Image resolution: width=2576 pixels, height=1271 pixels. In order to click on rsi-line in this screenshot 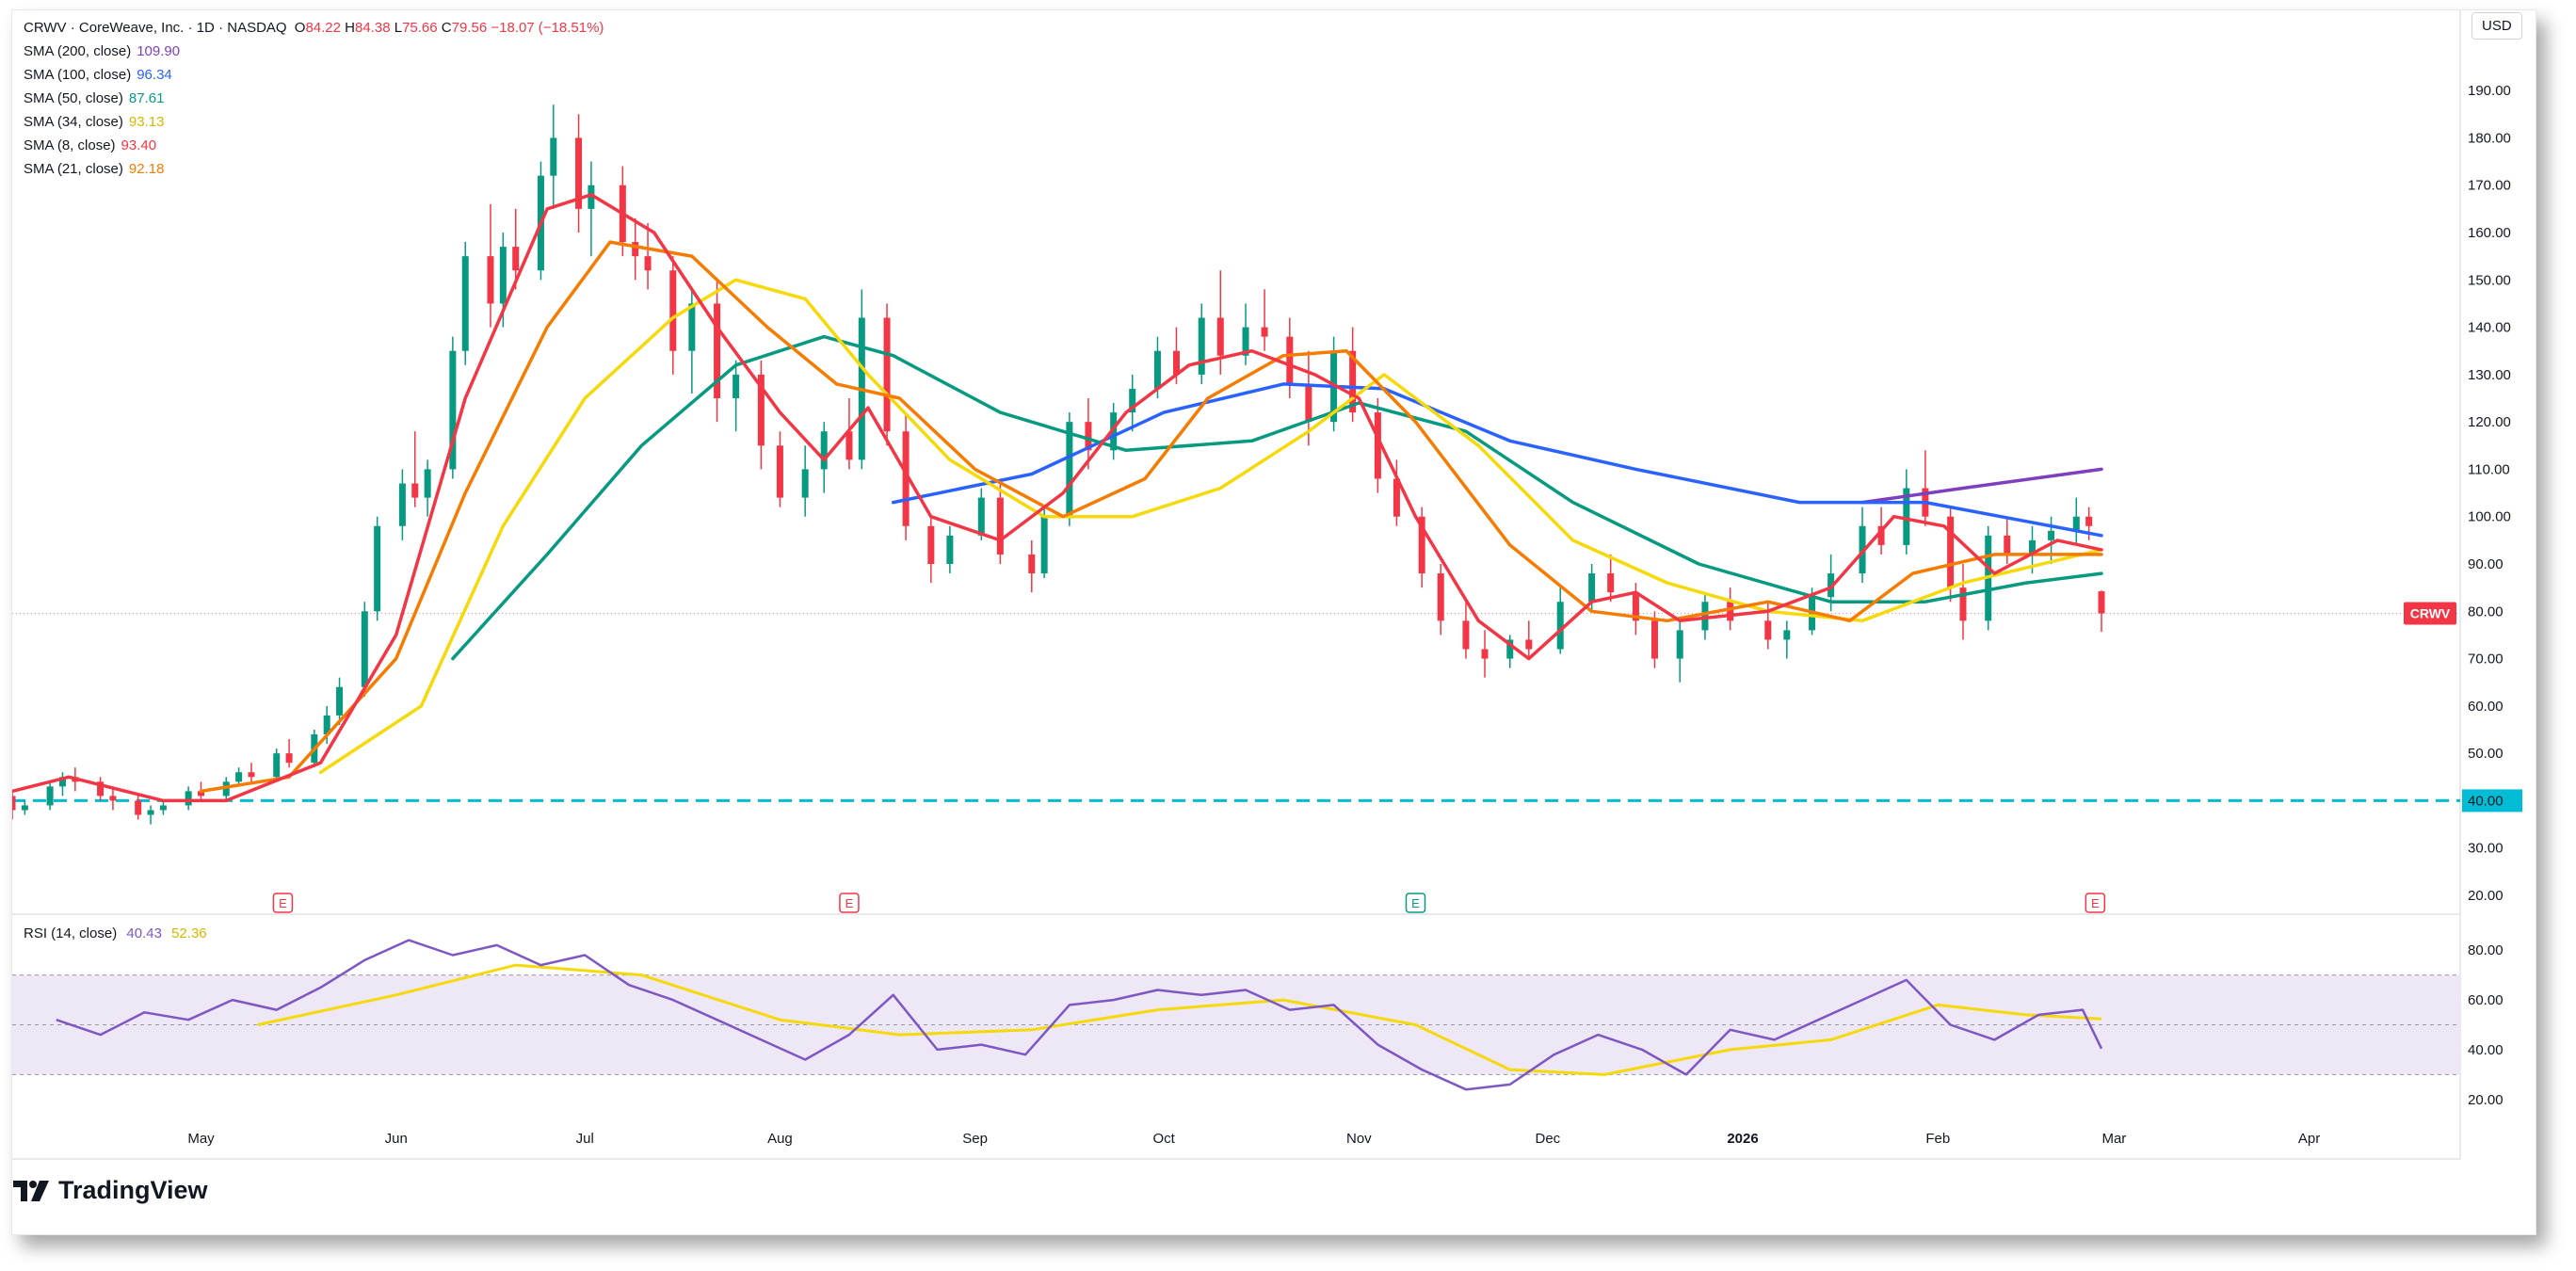, I will do `click(1079, 1015)`.